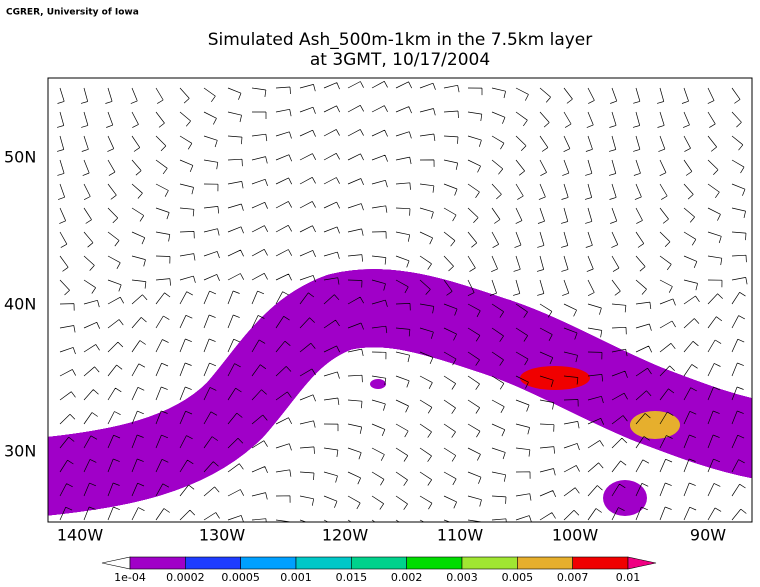  What do you see at coordinates (400, 60) in the screenshot?
I see `title: at 3GMT, 10/17/2004` at bounding box center [400, 60].